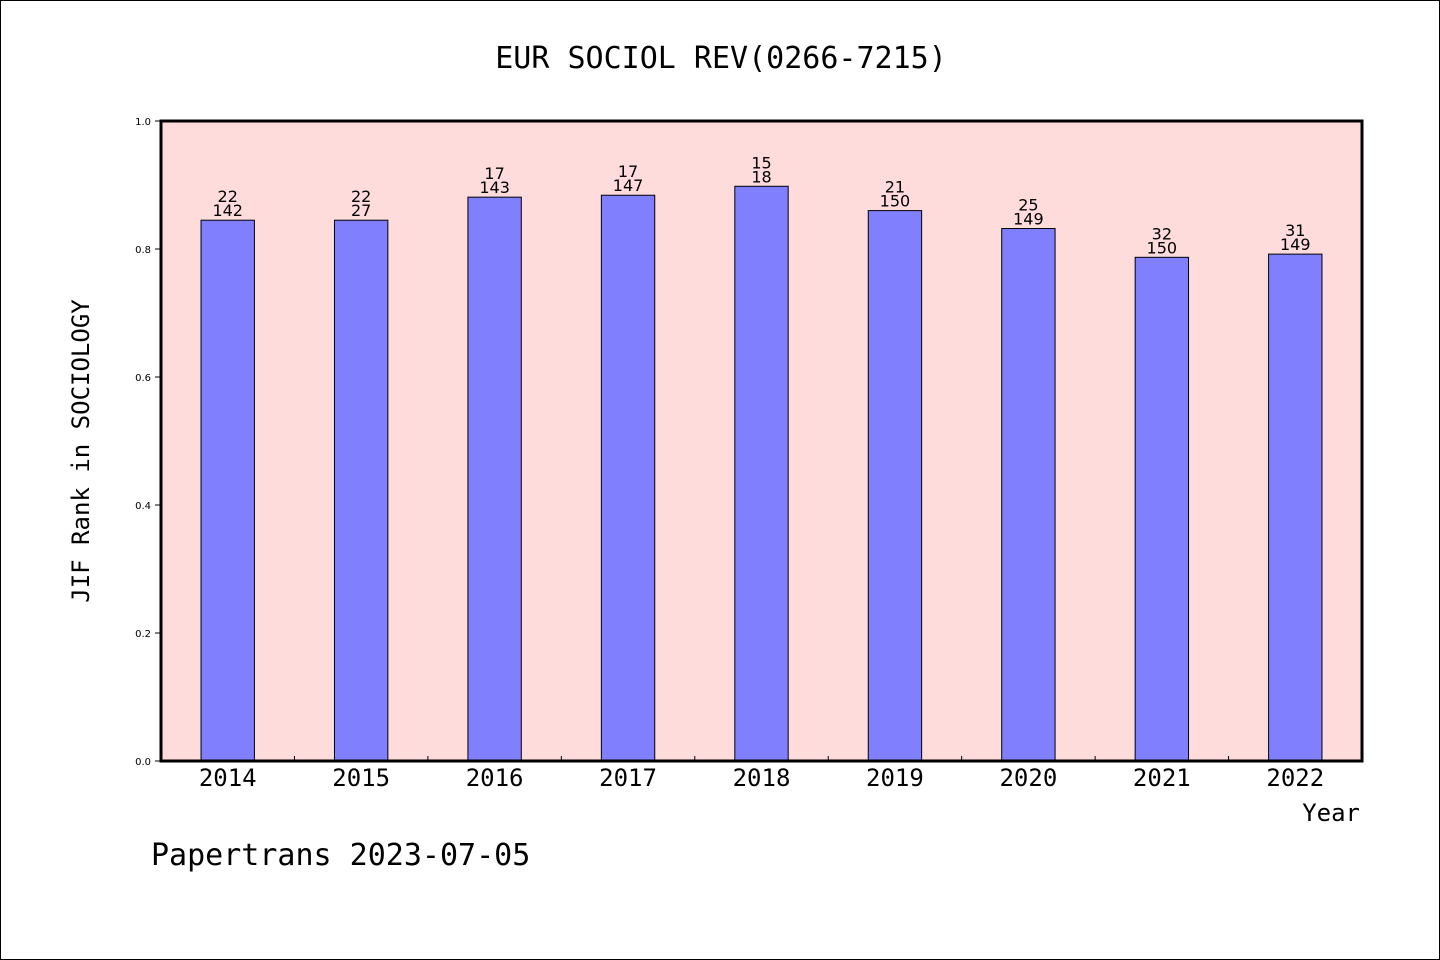 The width and height of the screenshot is (1440, 960). What do you see at coordinates (494, 187) in the screenshot?
I see `bar-data-label: 143` at bounding box center [494, 187].